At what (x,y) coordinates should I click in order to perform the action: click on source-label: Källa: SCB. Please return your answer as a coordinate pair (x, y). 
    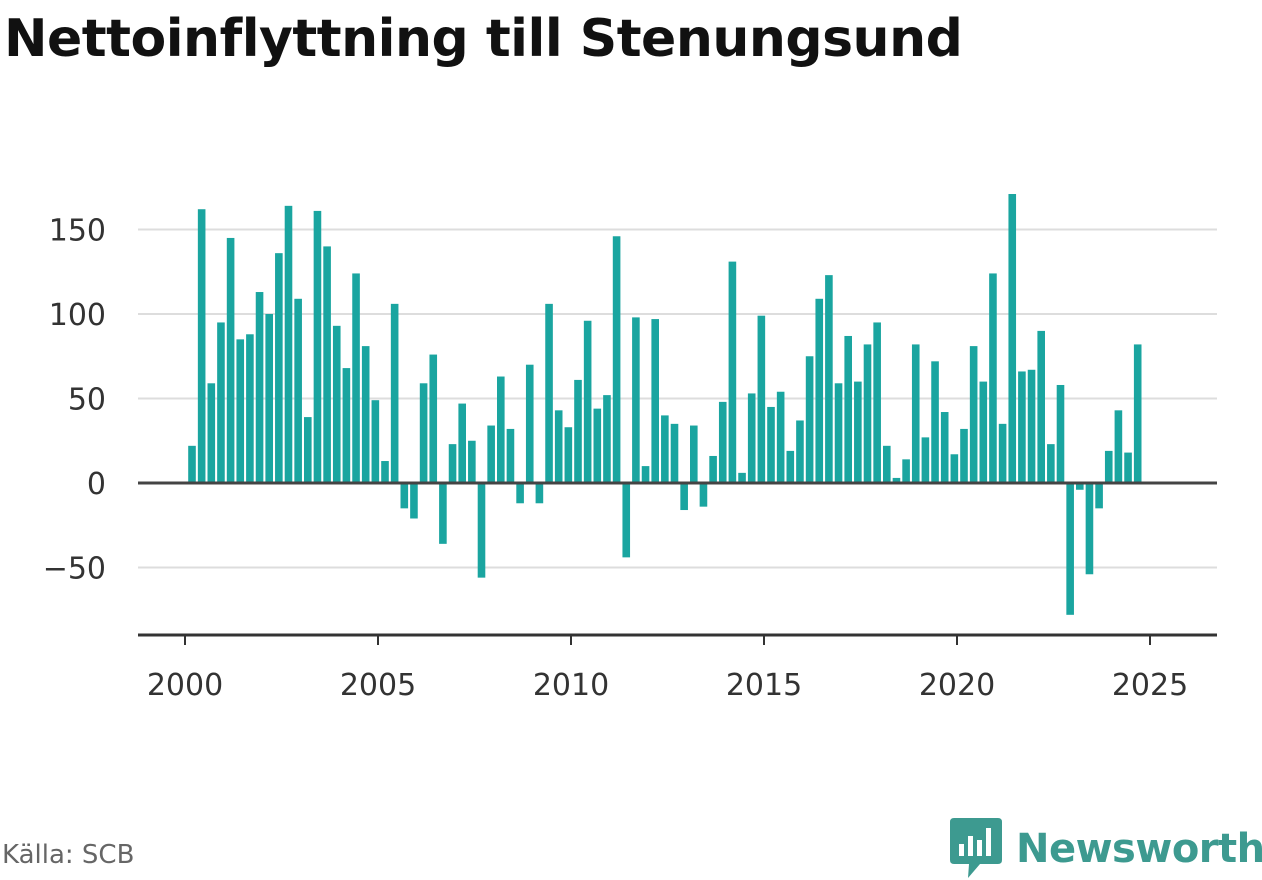
    Looking at the image, I should click on (68, 855).